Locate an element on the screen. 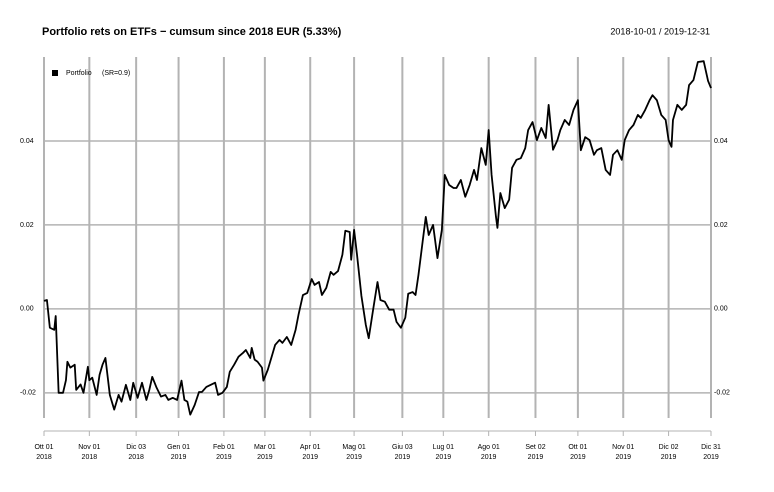 This screenshot has height=492, width=774. x-tick-label: Mar 01 is located at coordinates (265, 447).